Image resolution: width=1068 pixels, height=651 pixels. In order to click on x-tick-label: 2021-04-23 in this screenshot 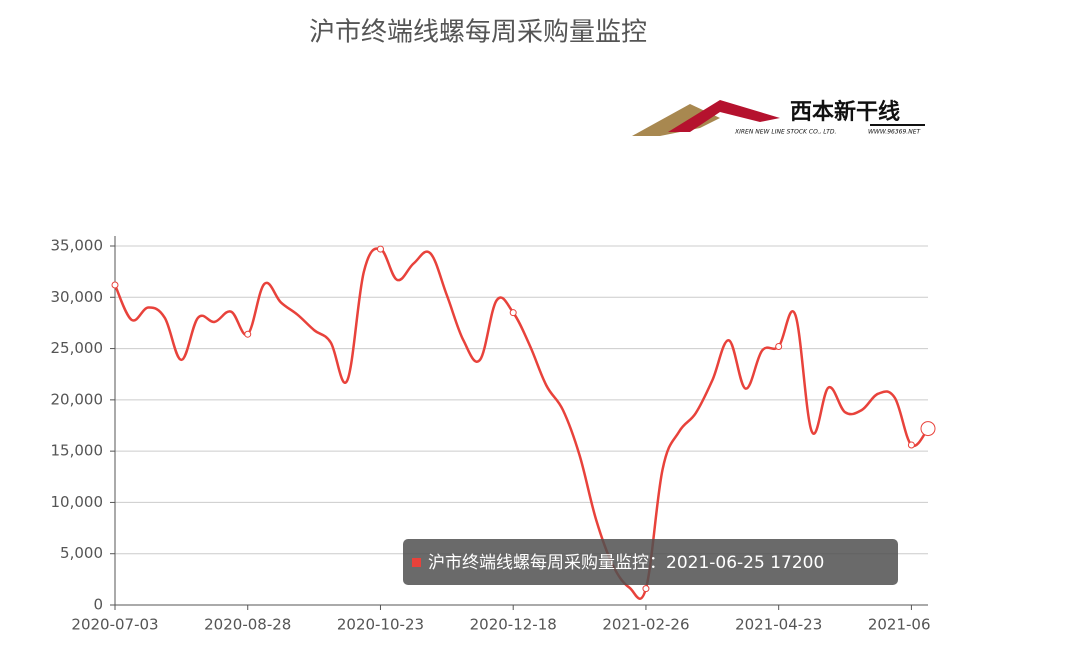, I will do `click(778, 625)`.